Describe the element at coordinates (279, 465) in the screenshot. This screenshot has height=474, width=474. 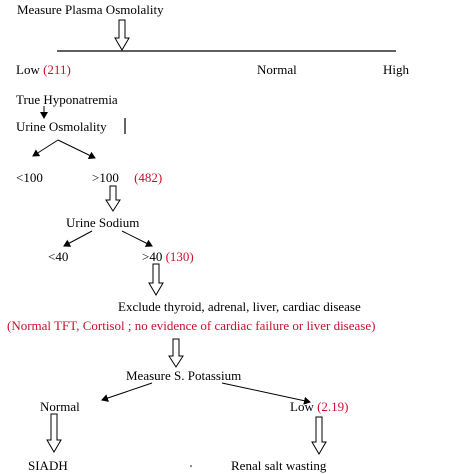
I see `node-renal-salt-wasting: Renal salt wasting` at that location.